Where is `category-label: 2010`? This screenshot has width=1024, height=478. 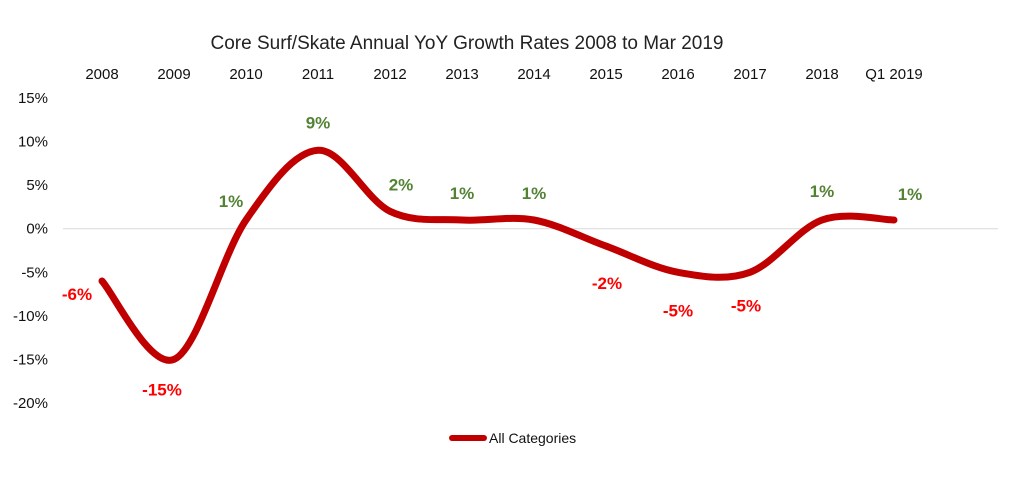 category-label: 2010 is located at coordinates (245, 74).